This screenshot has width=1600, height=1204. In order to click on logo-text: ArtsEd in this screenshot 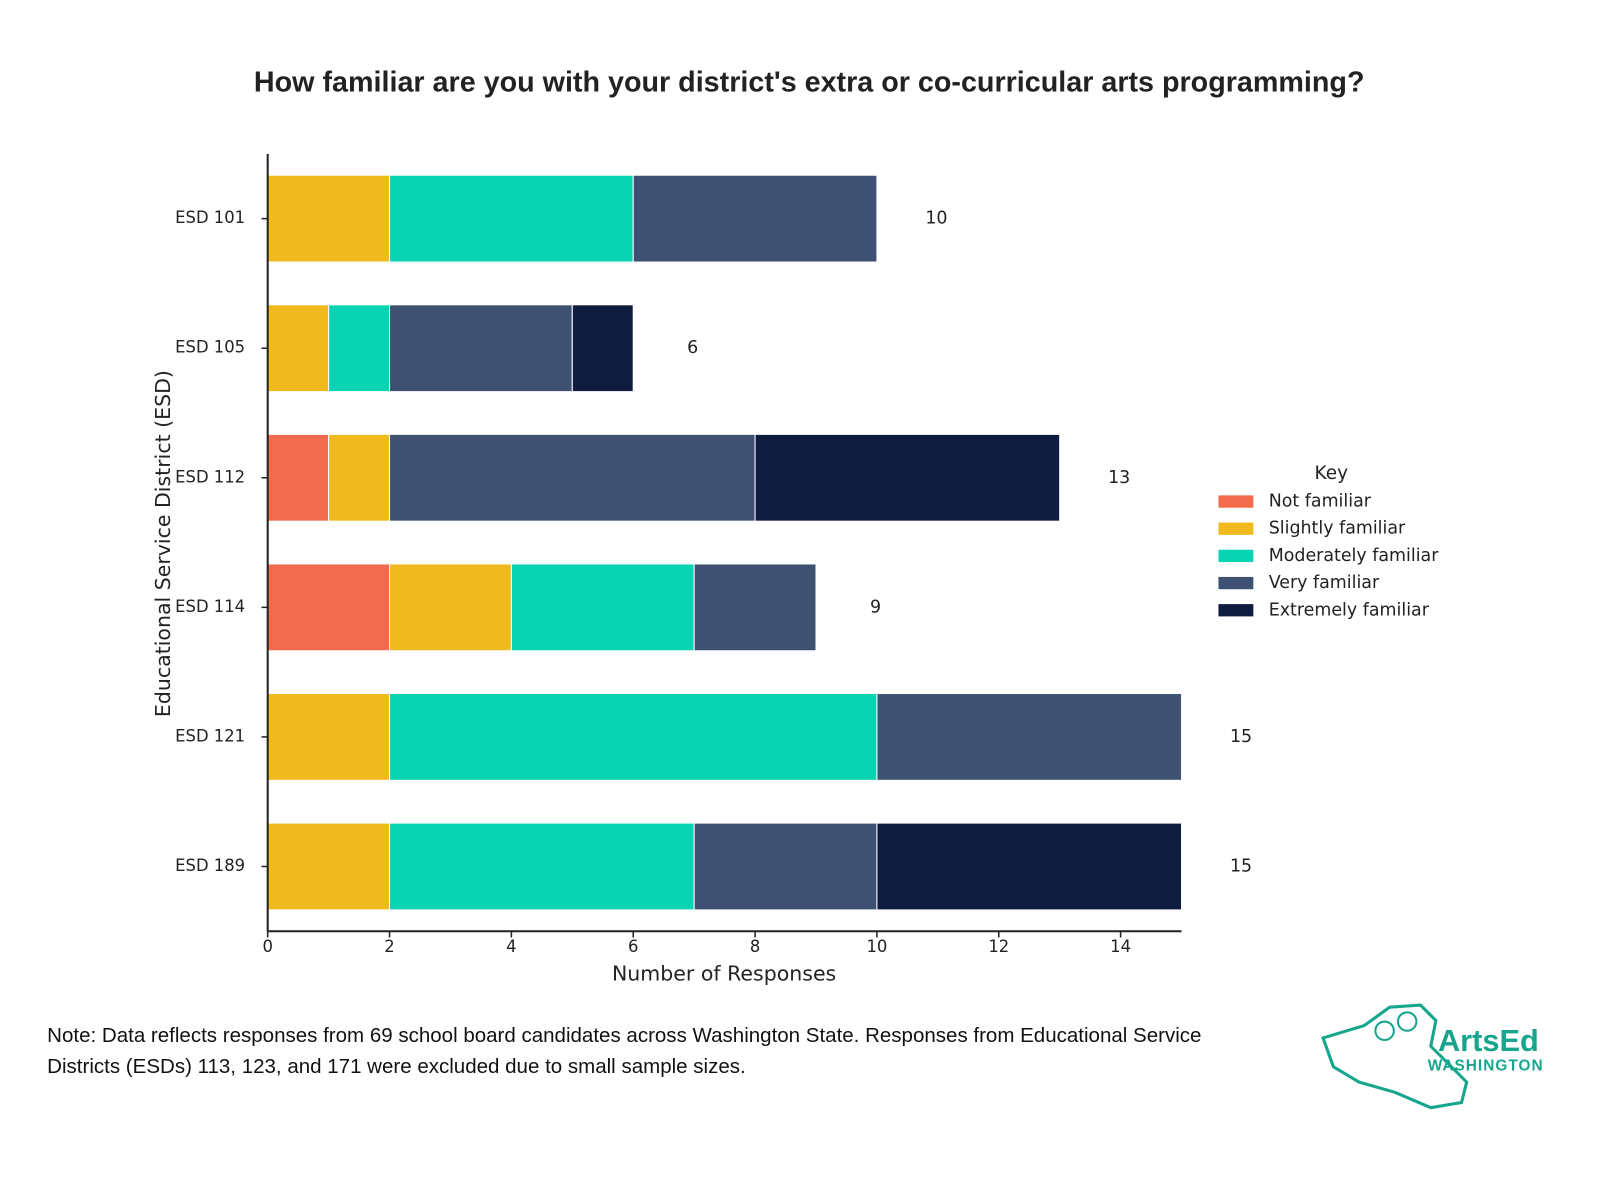, I will do `click(1488, 1040)`.